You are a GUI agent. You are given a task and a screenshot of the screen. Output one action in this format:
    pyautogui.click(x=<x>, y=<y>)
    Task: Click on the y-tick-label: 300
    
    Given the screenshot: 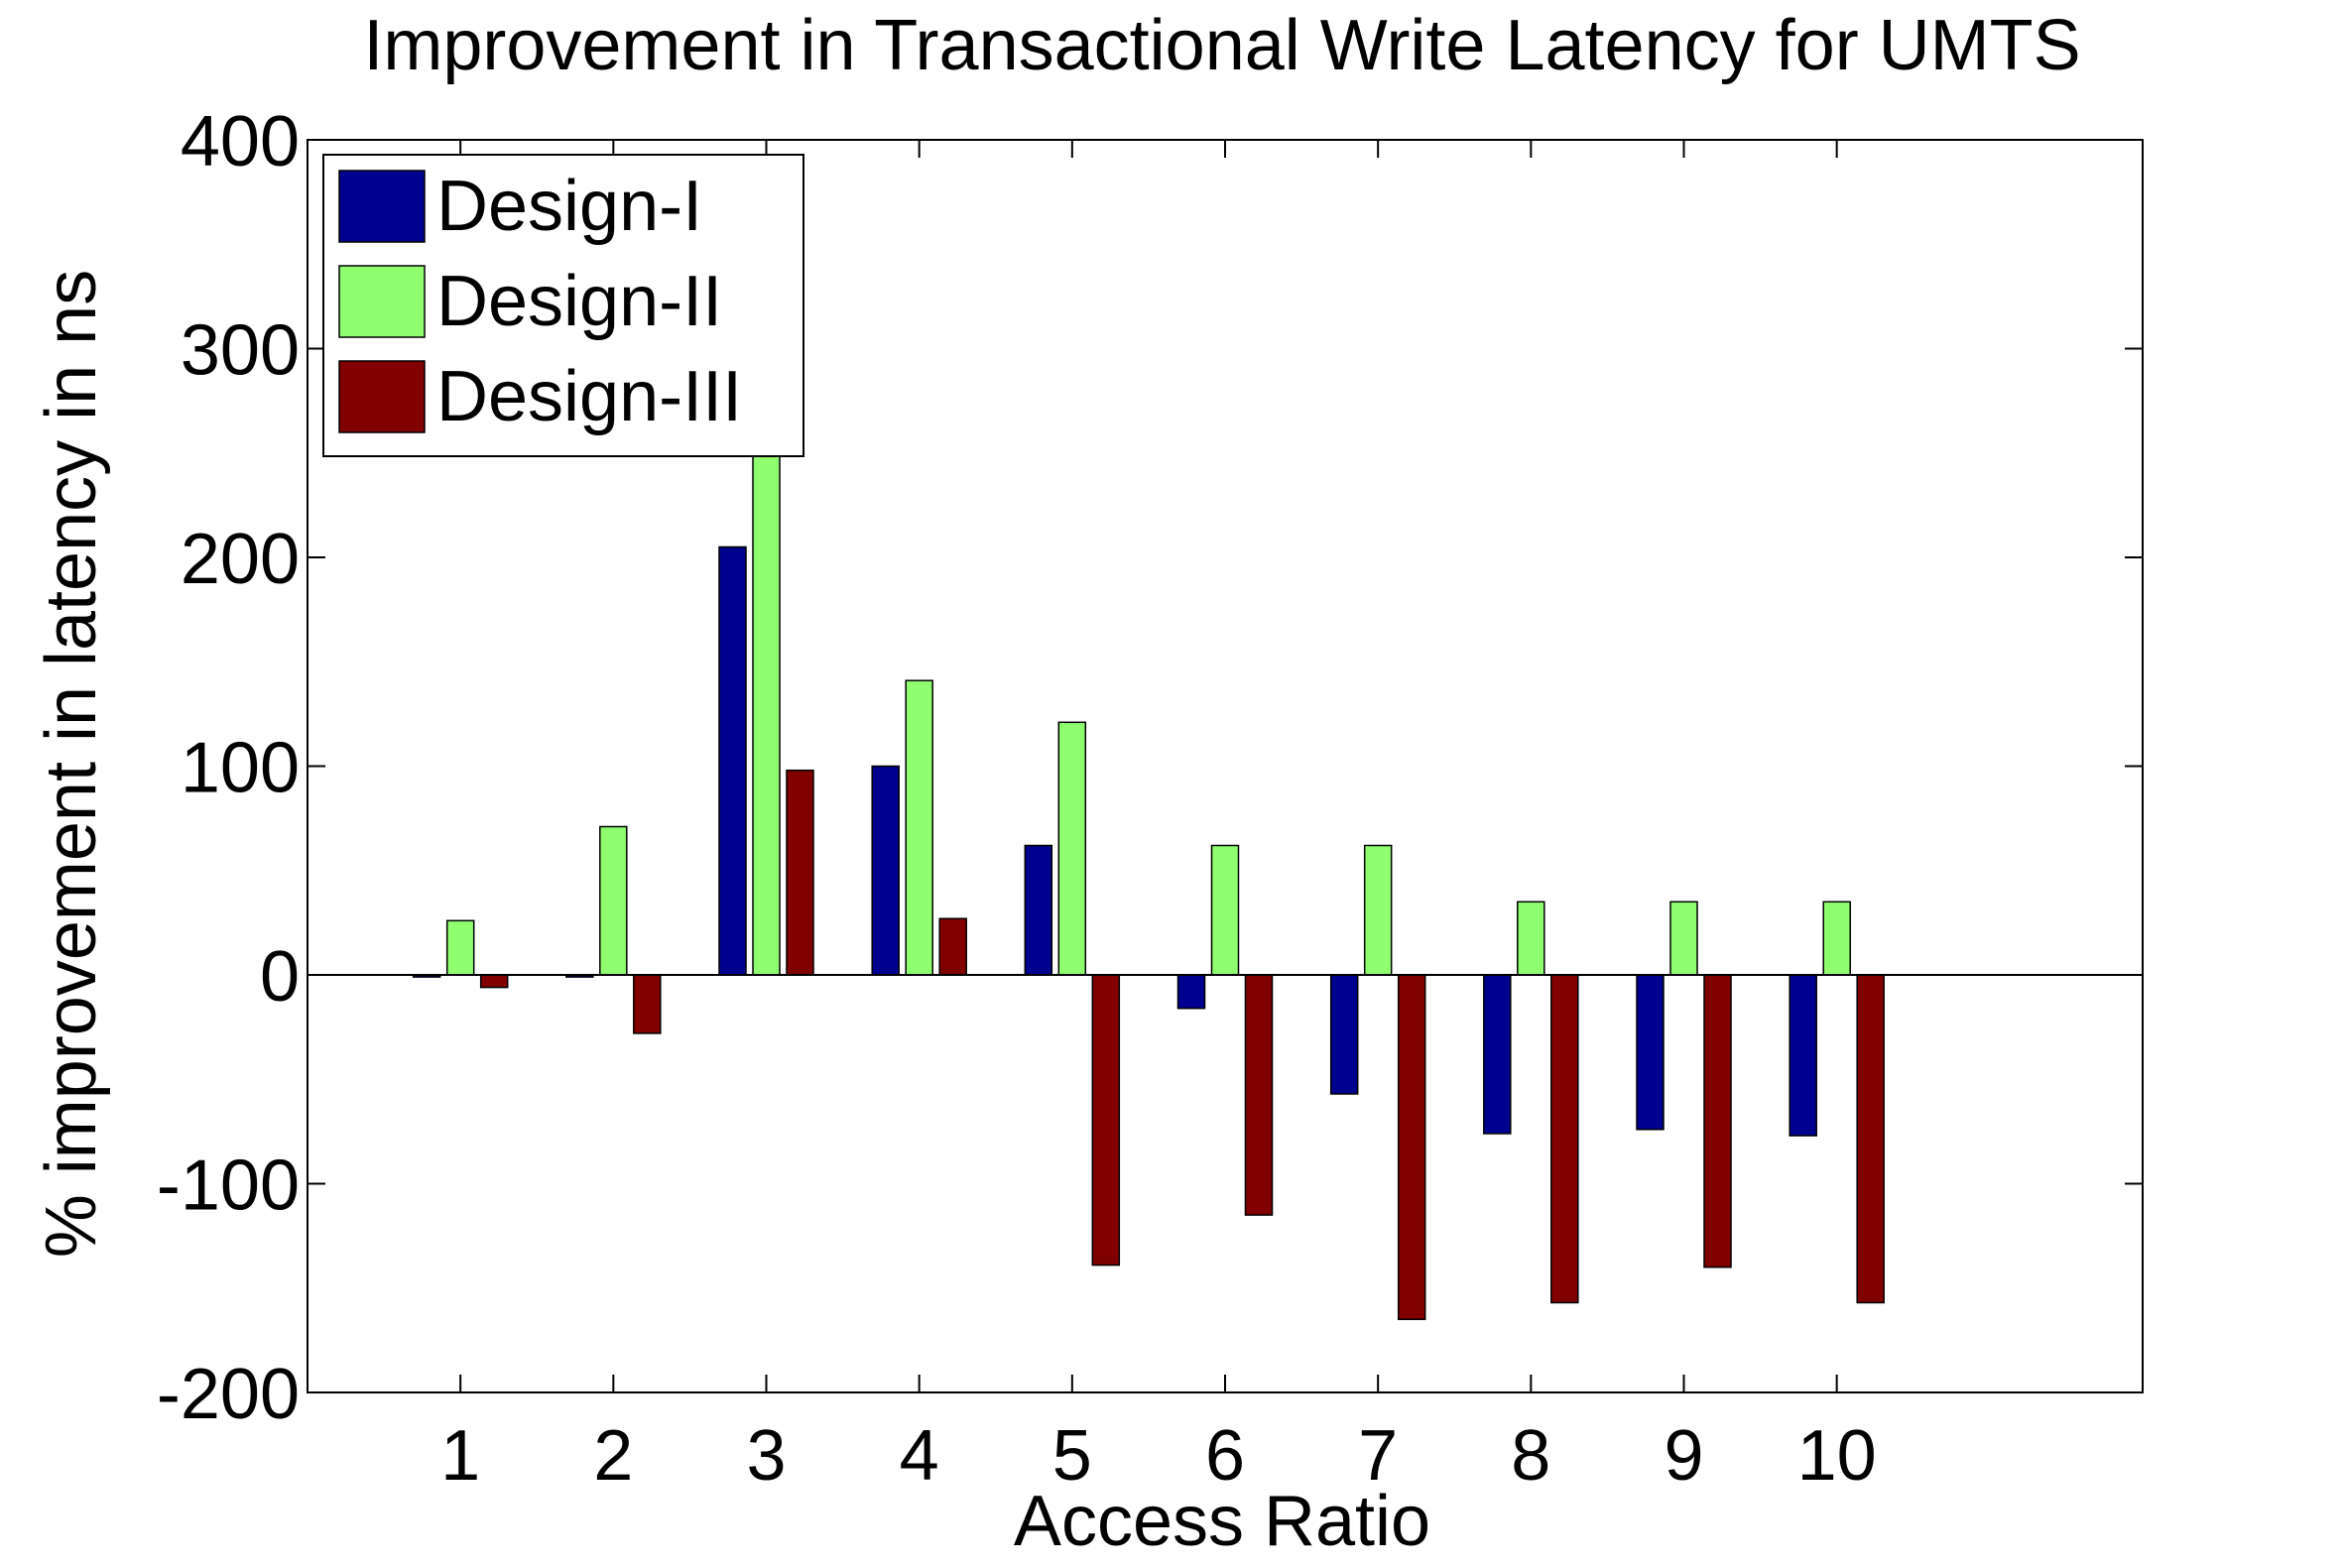 What is the action you would take?
    pyautogui.click(x=240, y=351)
    